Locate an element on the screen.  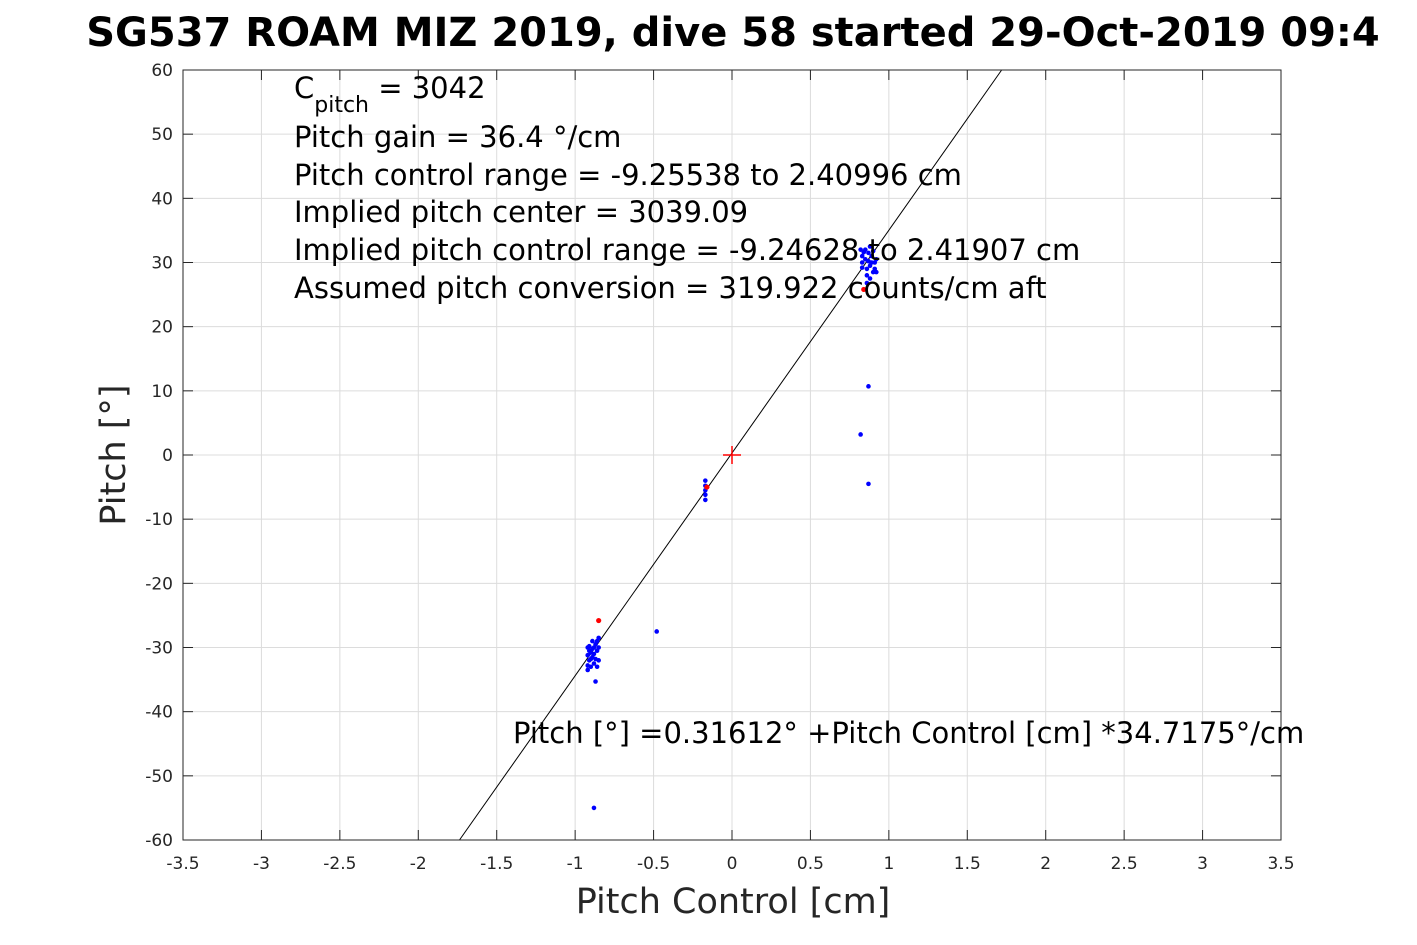
pitch-gain-annotation: Pitch gain = 36.4 °/cm is located at coordinates (457, 137).